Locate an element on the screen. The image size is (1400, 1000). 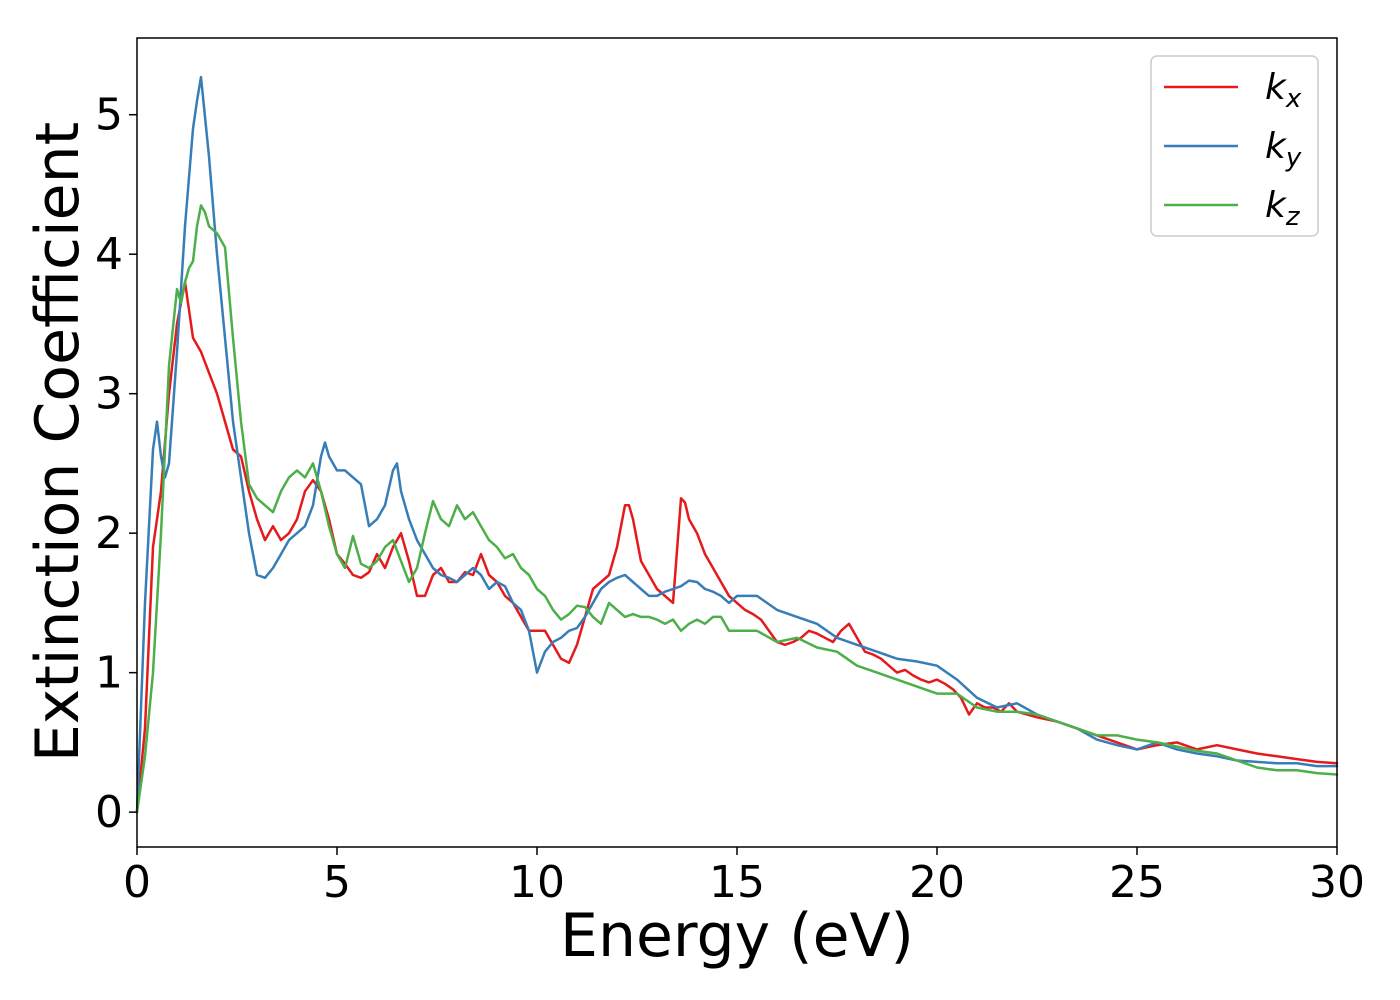
y-tick-label: 5 is located at coordinates (109, 115).